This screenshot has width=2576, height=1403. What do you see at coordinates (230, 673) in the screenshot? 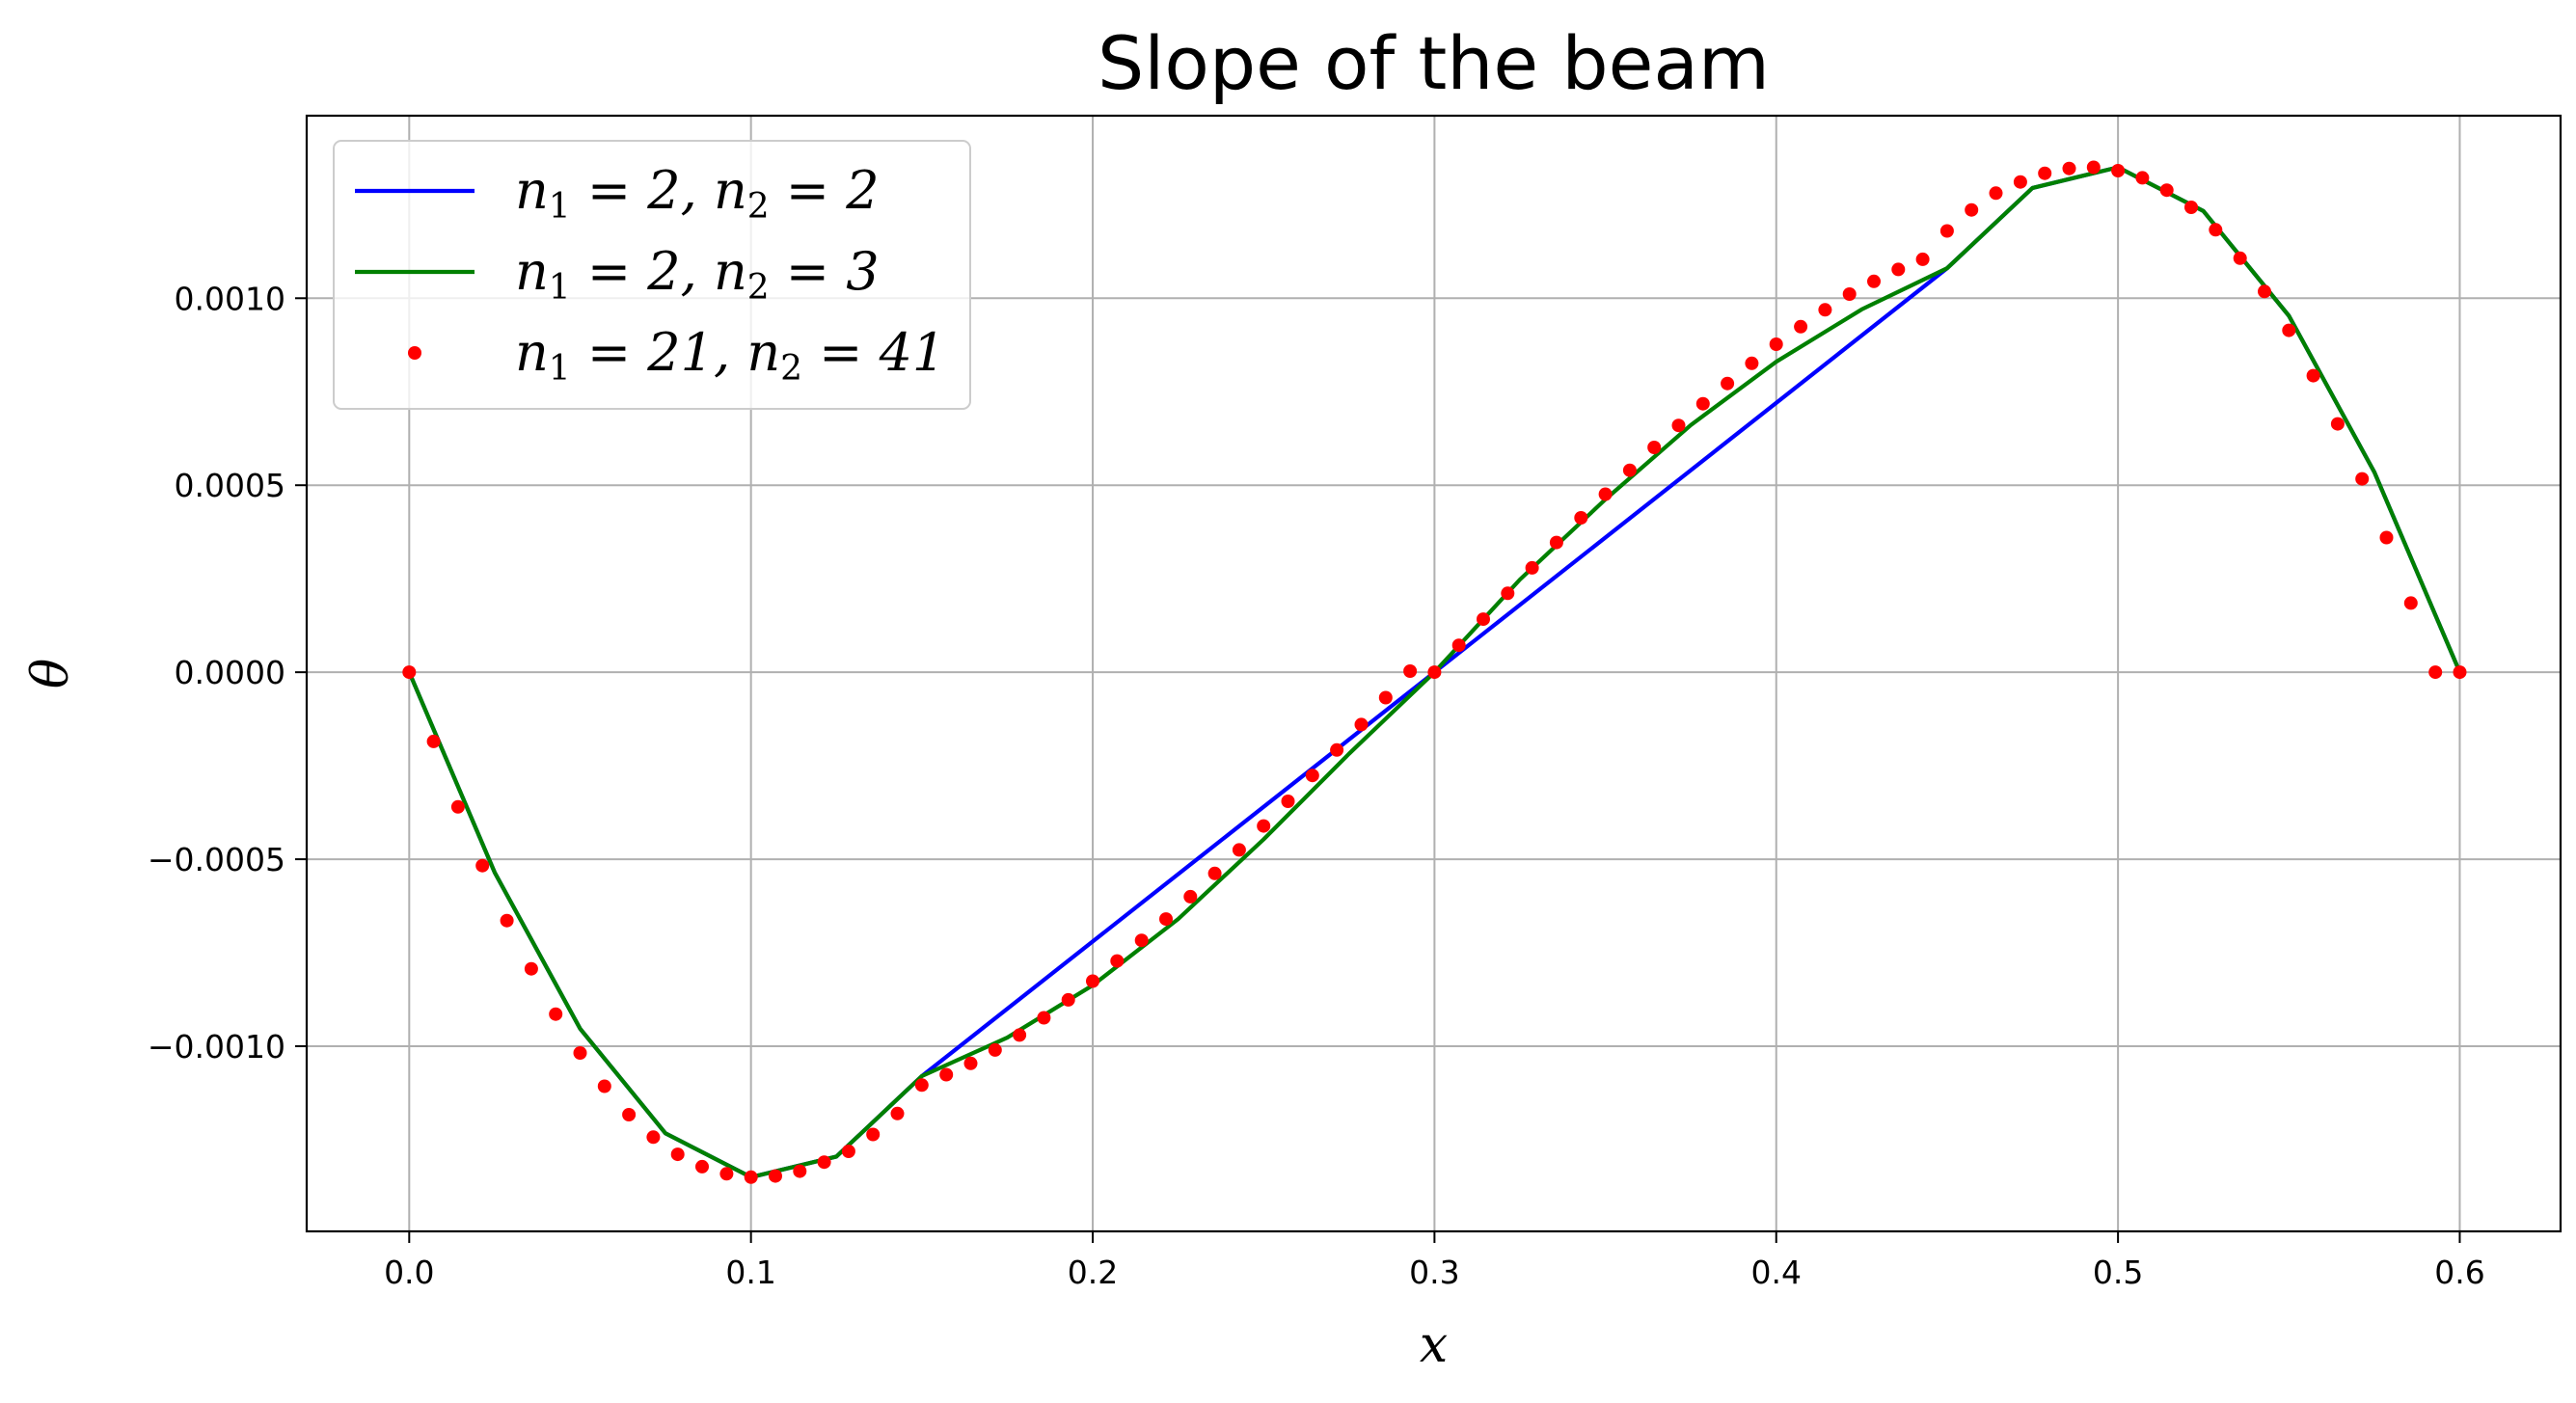
I see `y-tick-label: 0.0000` at bounding box center [230, 673].